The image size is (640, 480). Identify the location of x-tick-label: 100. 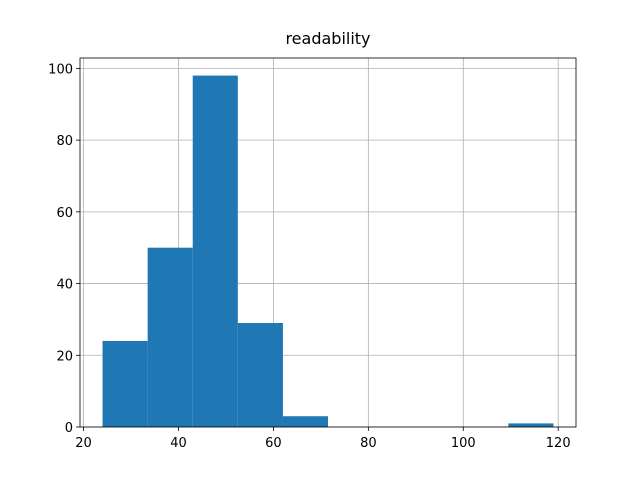
(463, 443).